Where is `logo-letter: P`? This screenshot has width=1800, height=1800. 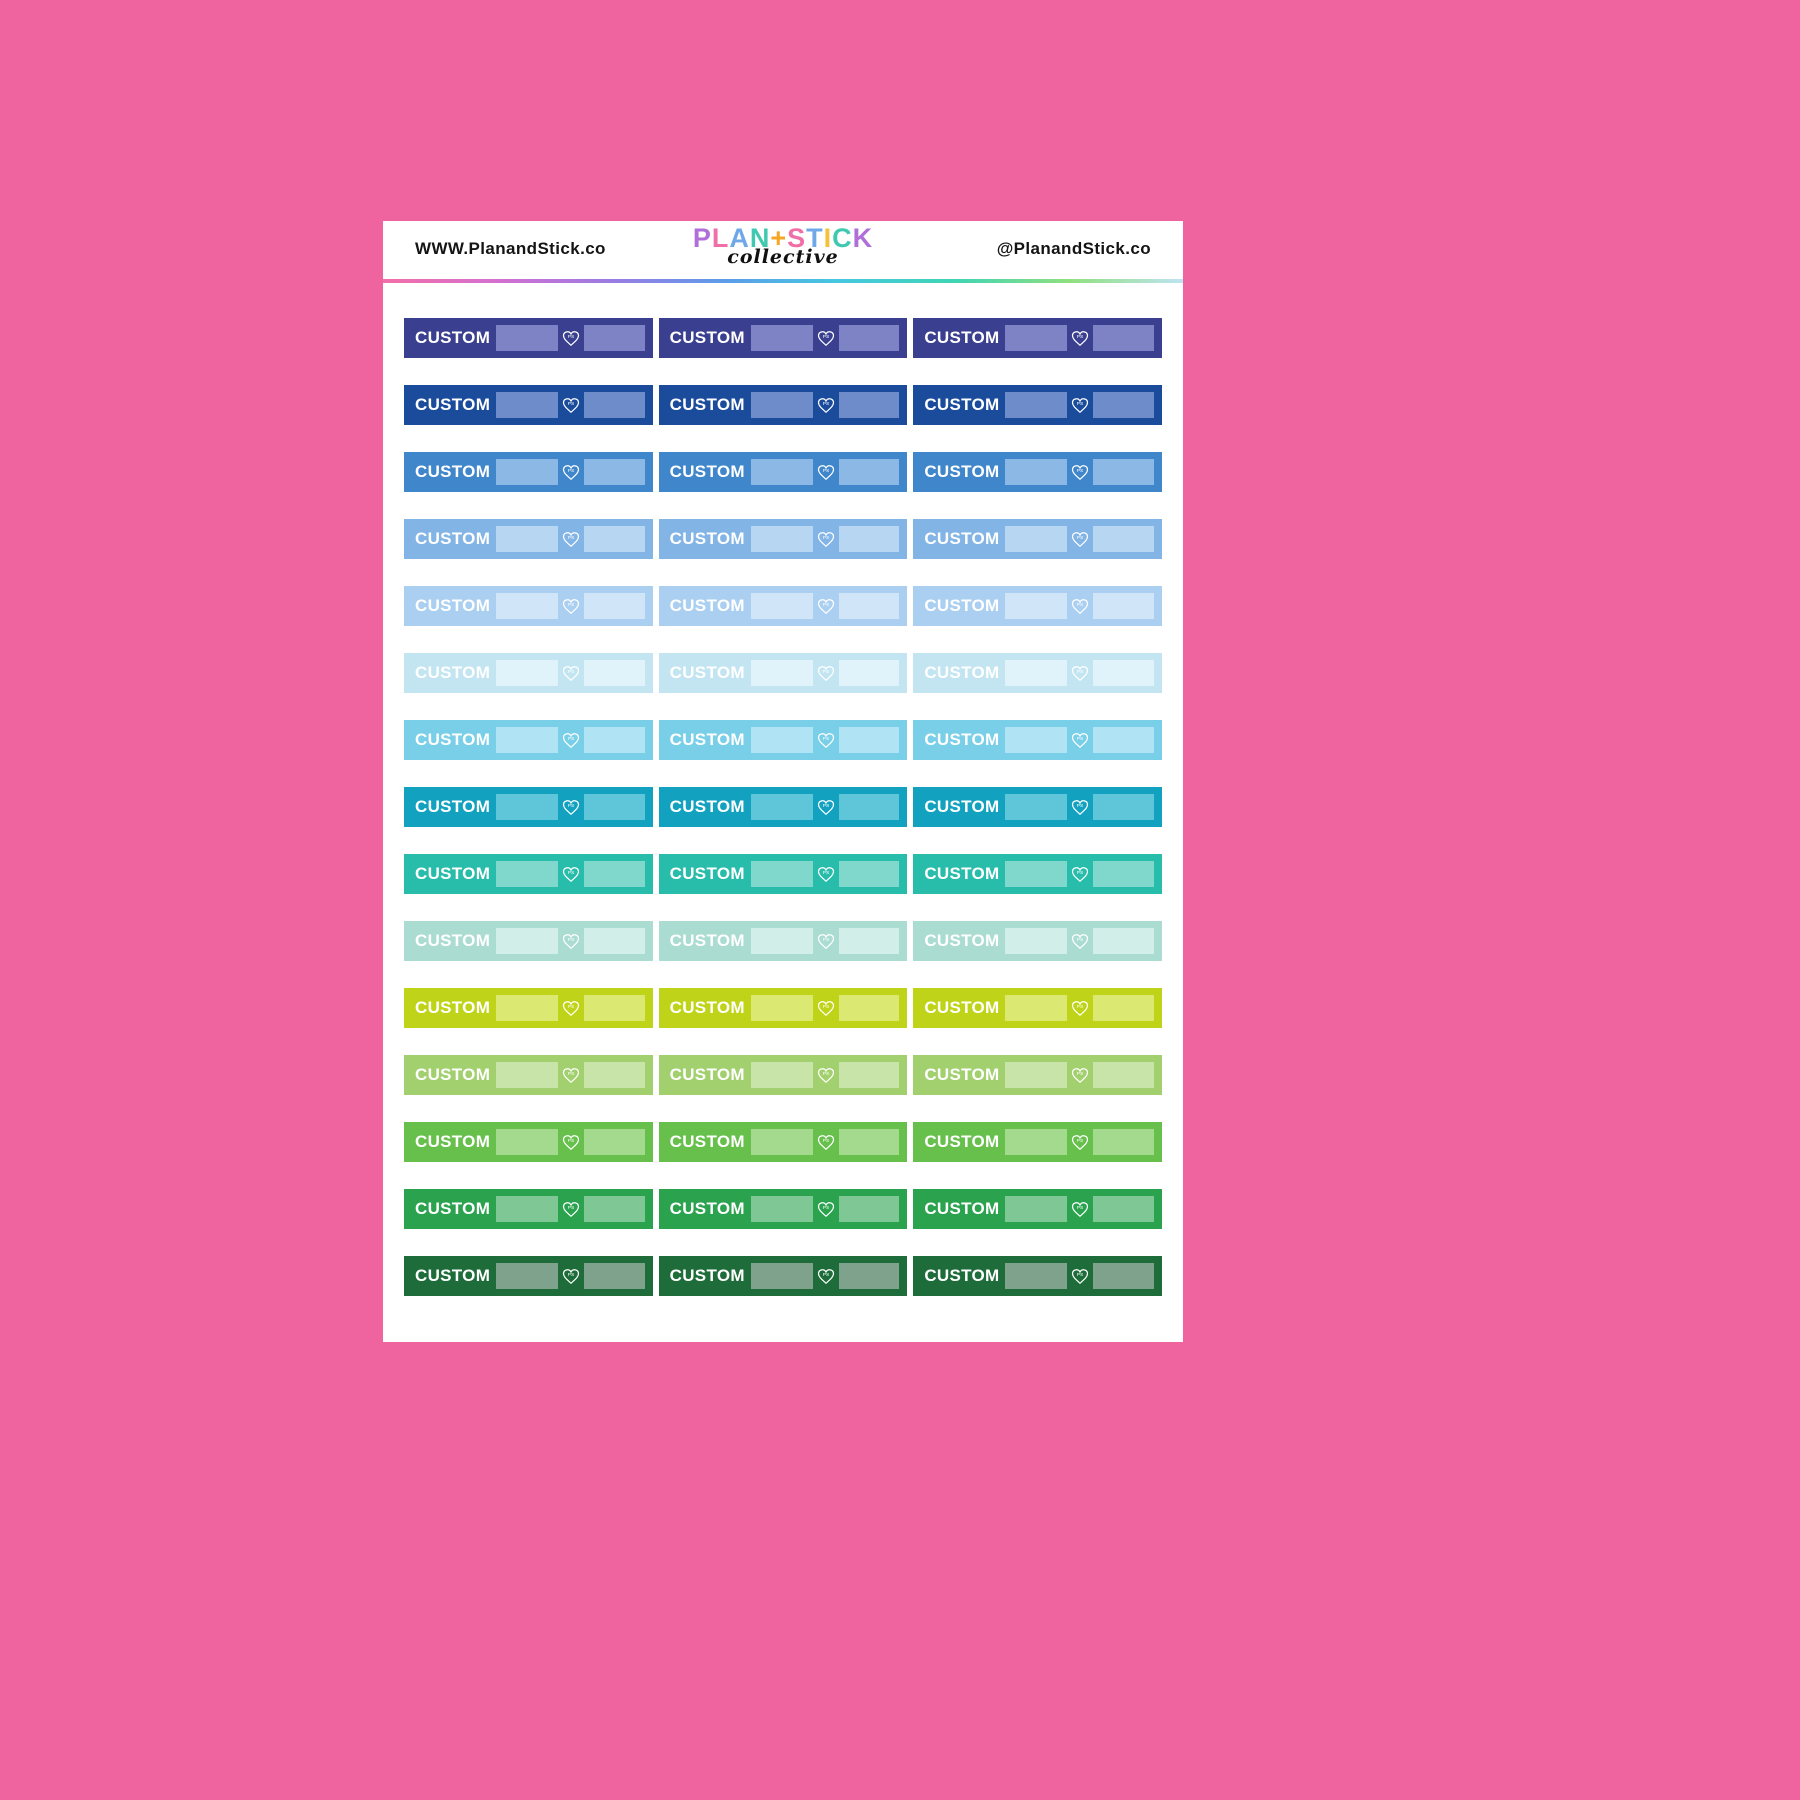
logo-letter: P is located at coordinates (702, 238).